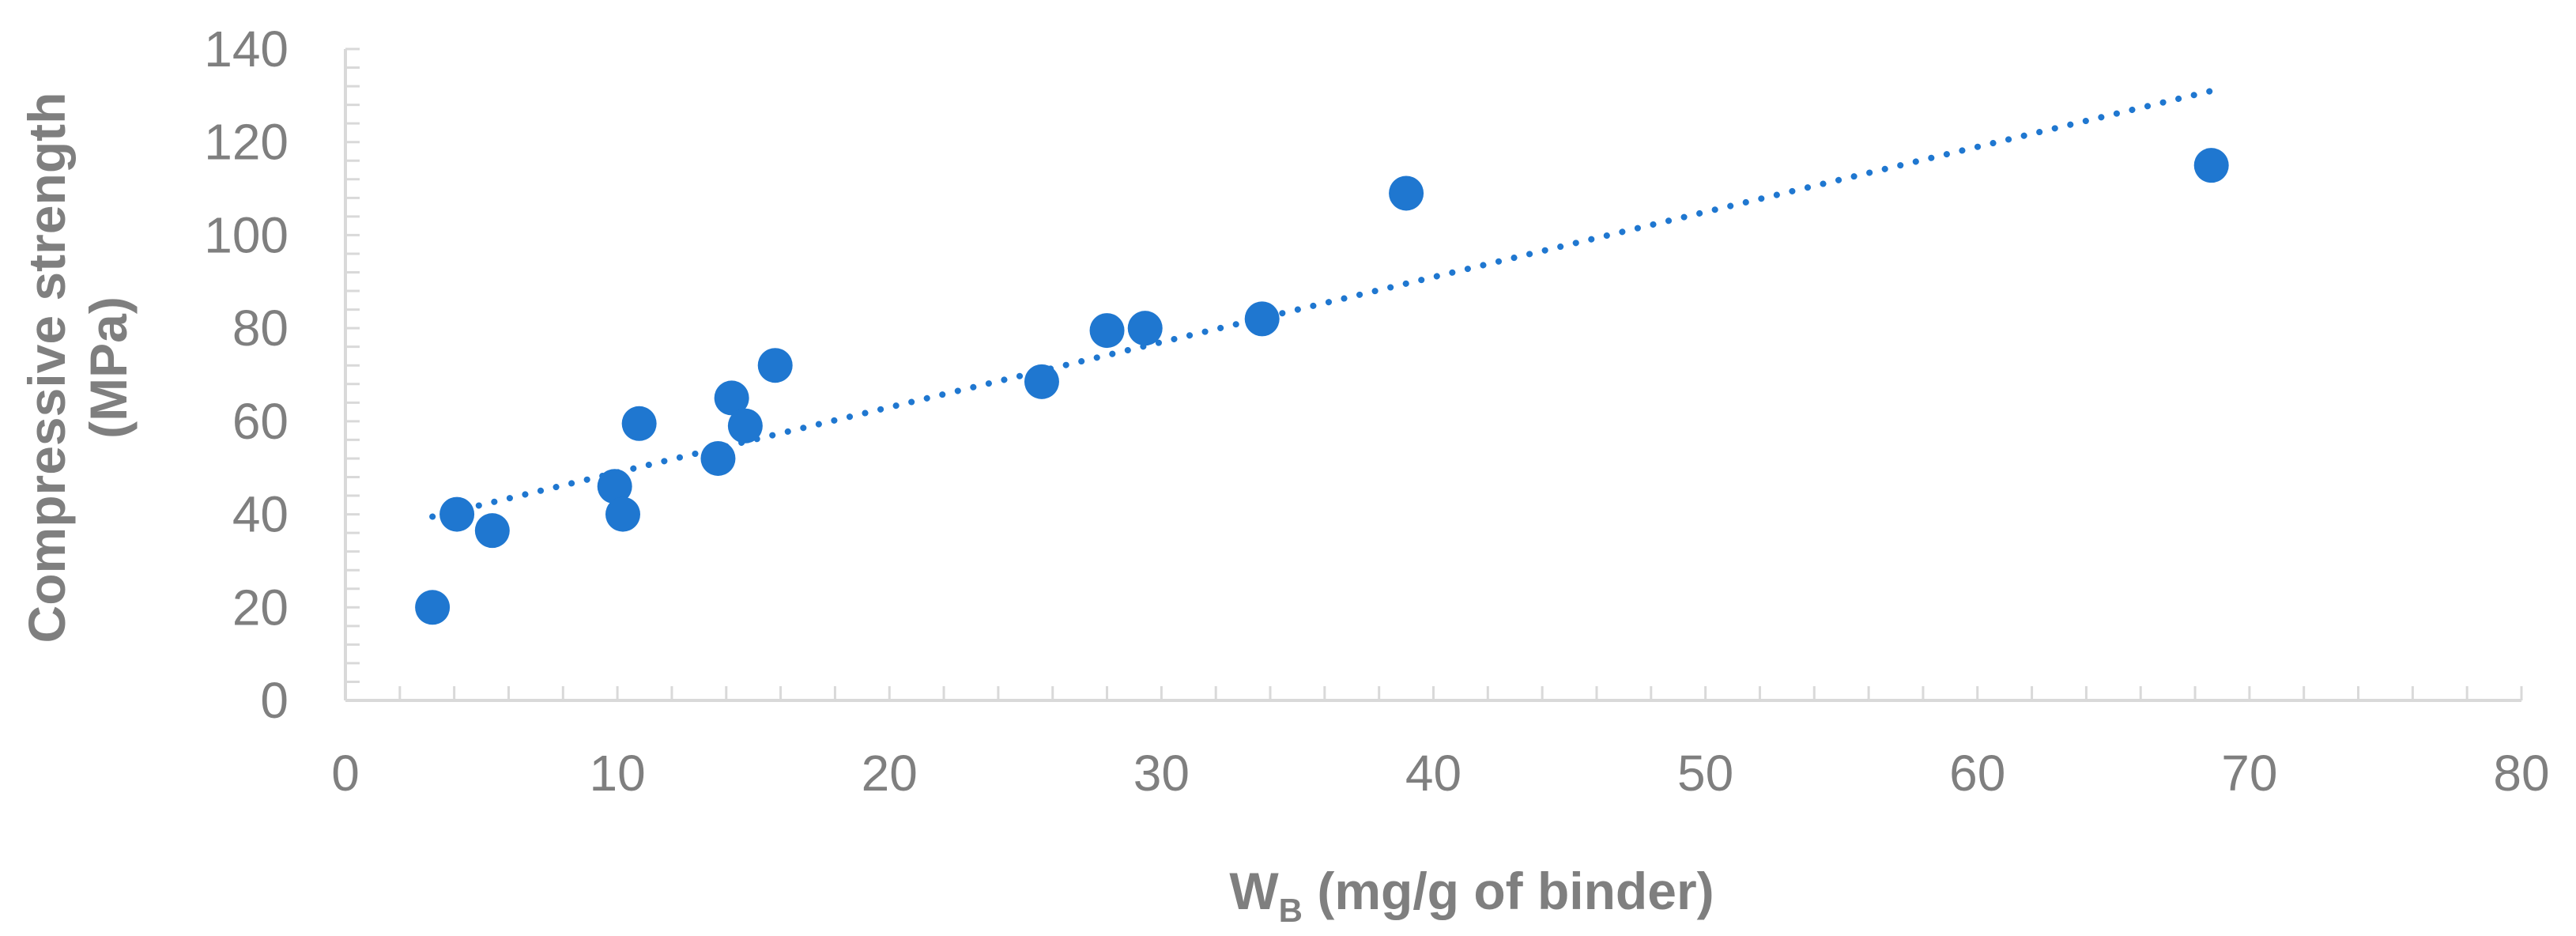  What do you see at coordinates (618, 773) in the screenshot?
I see `x-tick-label: 10` at bounding box center [618, 773].